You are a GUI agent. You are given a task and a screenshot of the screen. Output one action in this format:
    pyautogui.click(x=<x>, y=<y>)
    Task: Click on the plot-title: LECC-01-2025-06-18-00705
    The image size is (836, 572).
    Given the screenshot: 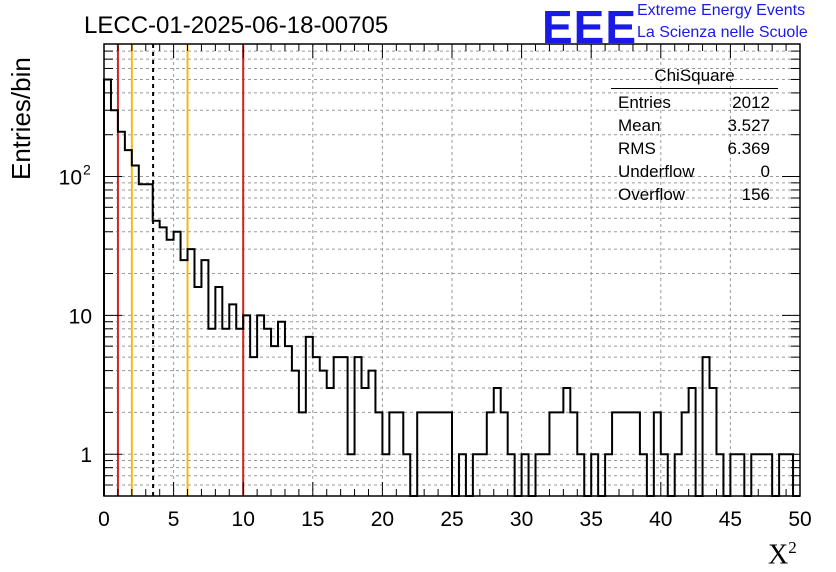 What is the action you would take?
    pyautogui.click(x=236, y=25)
    